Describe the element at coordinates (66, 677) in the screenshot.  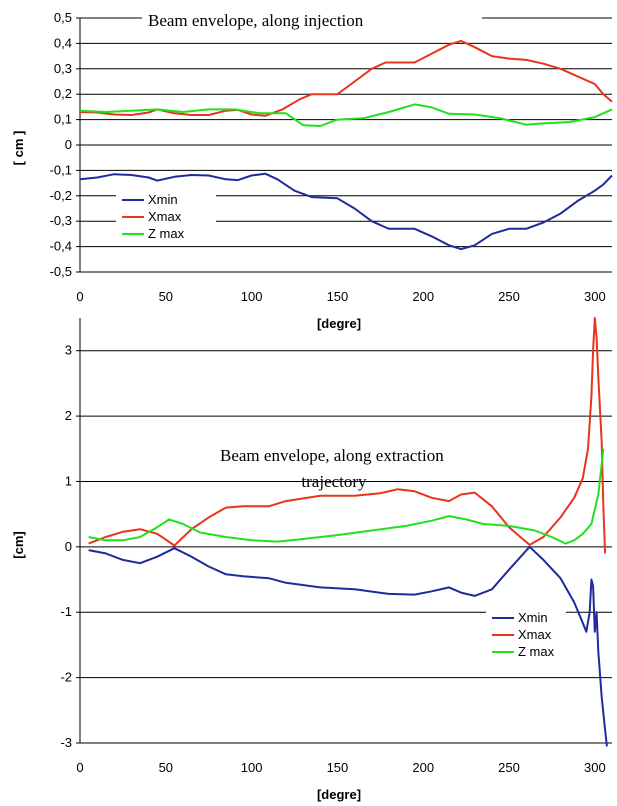
I see `bottom-chart-ytick-label: -2` at that location.